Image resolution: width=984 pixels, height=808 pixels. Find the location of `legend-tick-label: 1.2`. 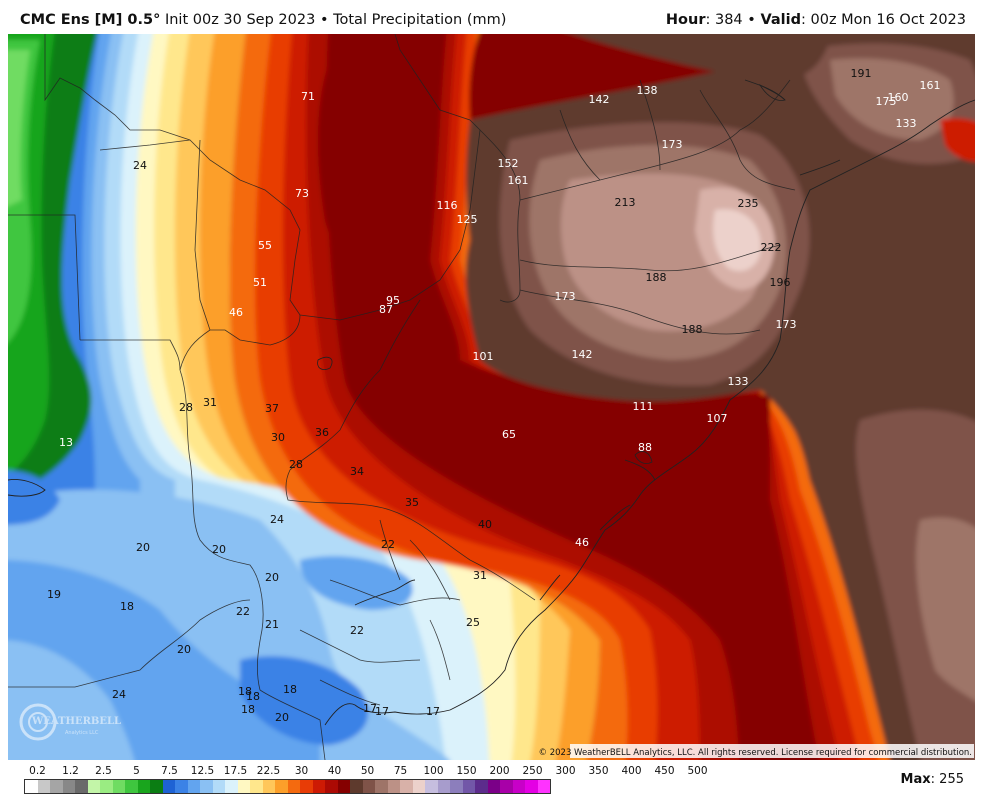

legend-tick-label: 1.2 is located at coordinates (70, 771).